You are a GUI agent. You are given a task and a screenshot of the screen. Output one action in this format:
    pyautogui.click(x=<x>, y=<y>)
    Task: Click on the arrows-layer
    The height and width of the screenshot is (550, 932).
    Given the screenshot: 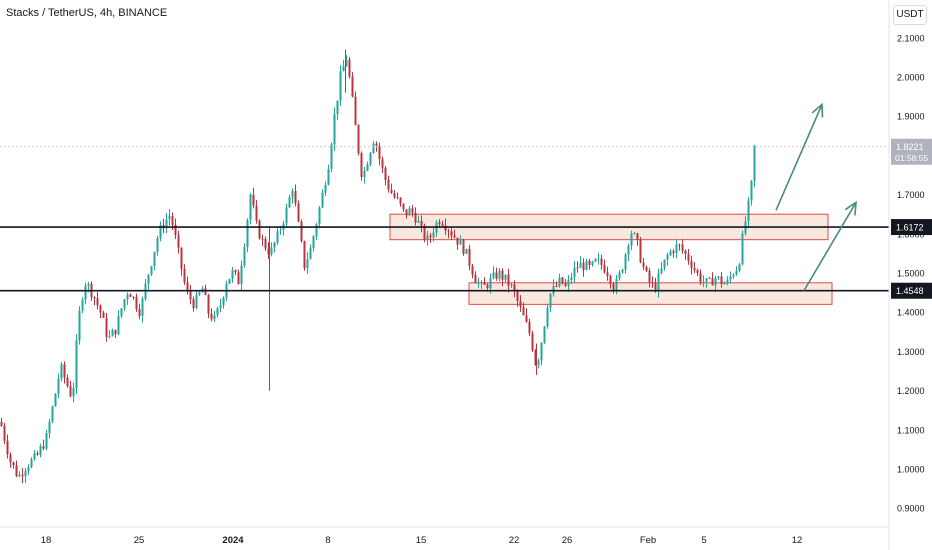 What is the action you would take?
    pyautogui.click(x=816, y=197)
    